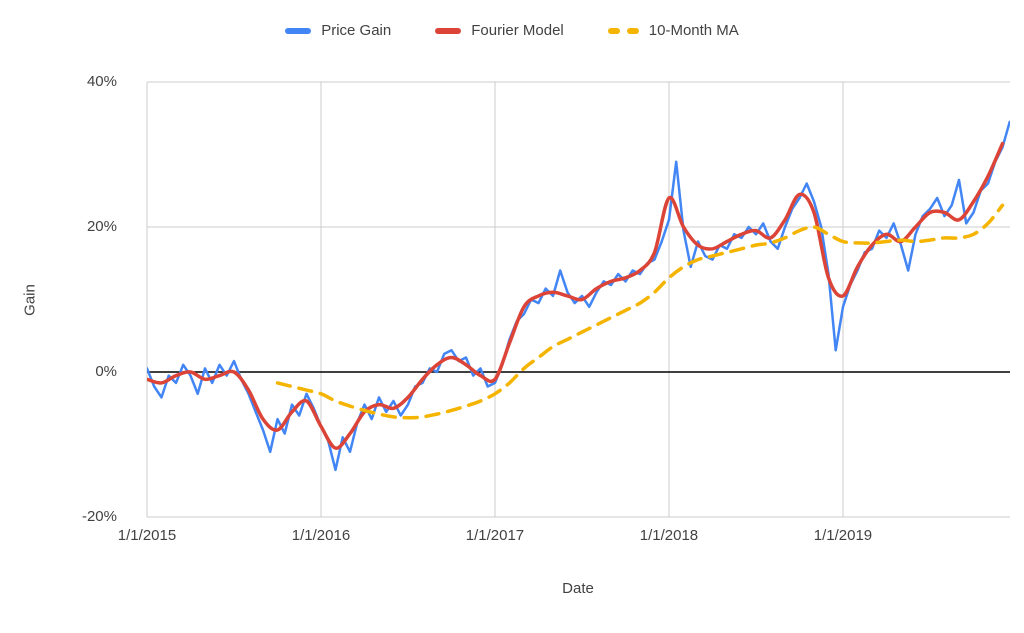  I want to click on x-axis-title: Date, so click(578, 588).